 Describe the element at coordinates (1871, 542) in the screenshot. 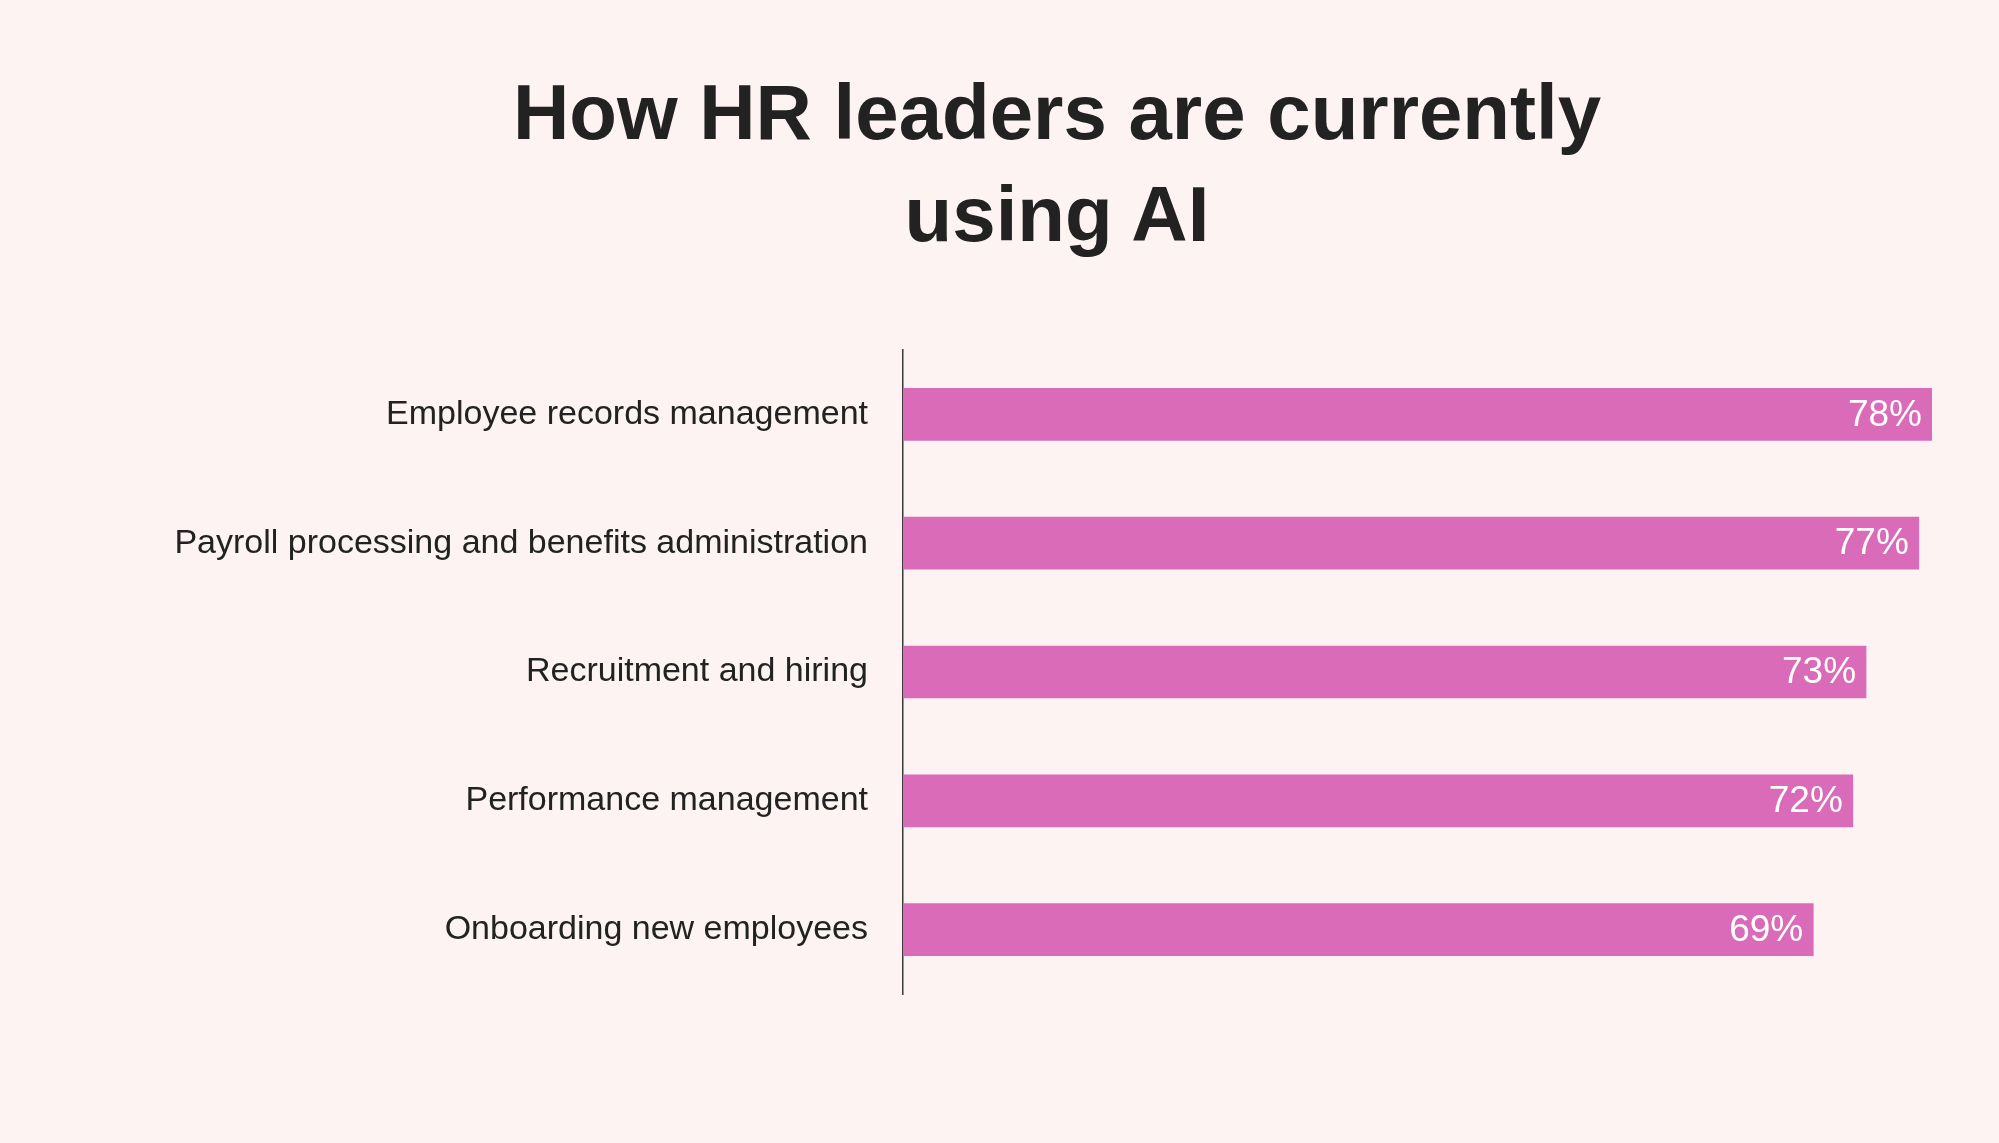

I see `data-label: 77%` at that location.